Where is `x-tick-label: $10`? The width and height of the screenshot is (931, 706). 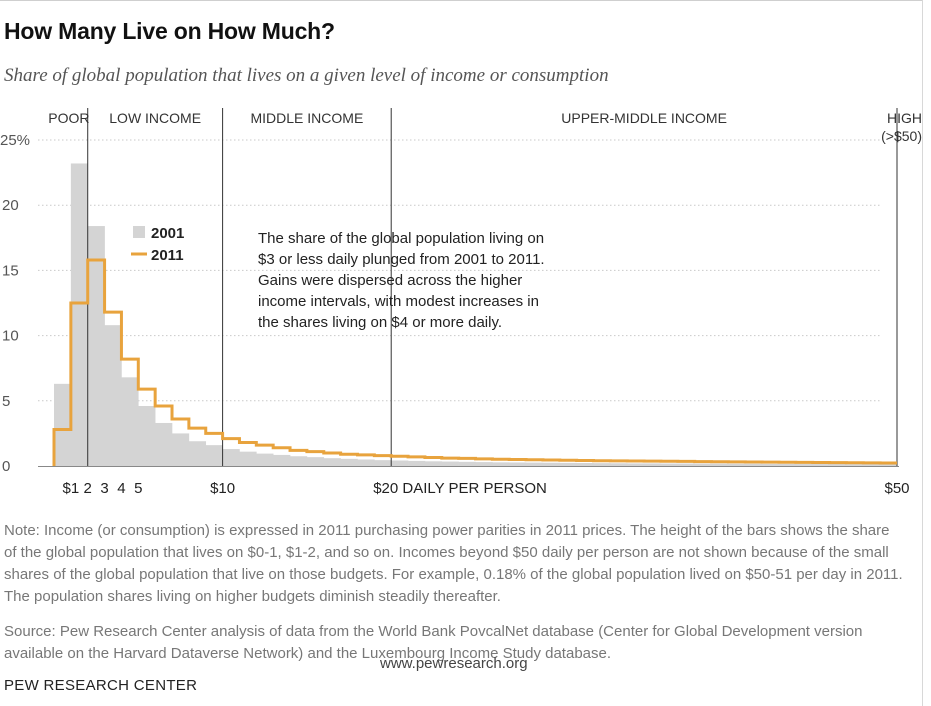
x-tick-label: $10 is located at coordinates (222, 488).